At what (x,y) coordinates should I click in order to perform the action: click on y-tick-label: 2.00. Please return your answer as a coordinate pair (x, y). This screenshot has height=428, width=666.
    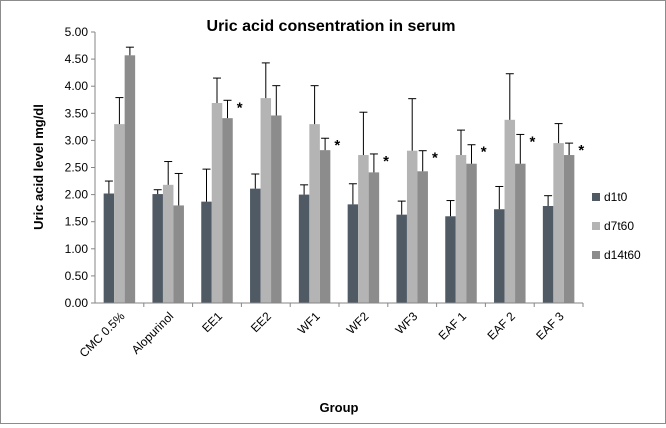
    Looking at the image, I should click on (77, 195).